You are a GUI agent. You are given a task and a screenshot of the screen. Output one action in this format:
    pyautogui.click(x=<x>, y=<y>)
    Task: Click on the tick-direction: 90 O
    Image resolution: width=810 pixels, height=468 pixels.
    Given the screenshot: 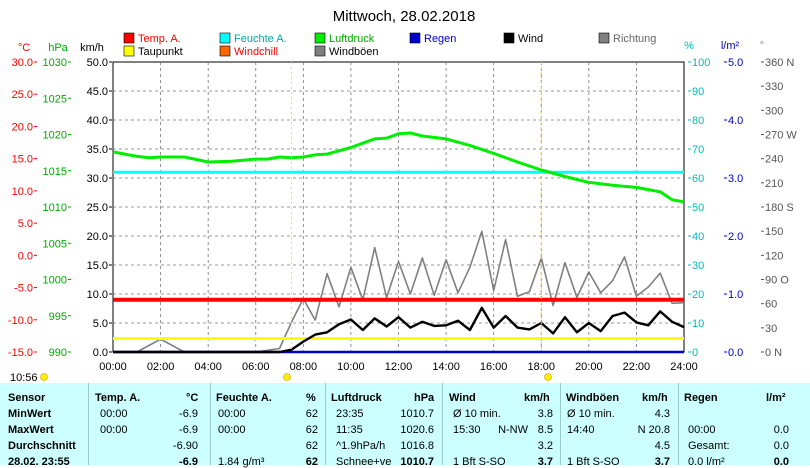 What is the action you would take?
    pyautogui.click(x=777, y=281)
    